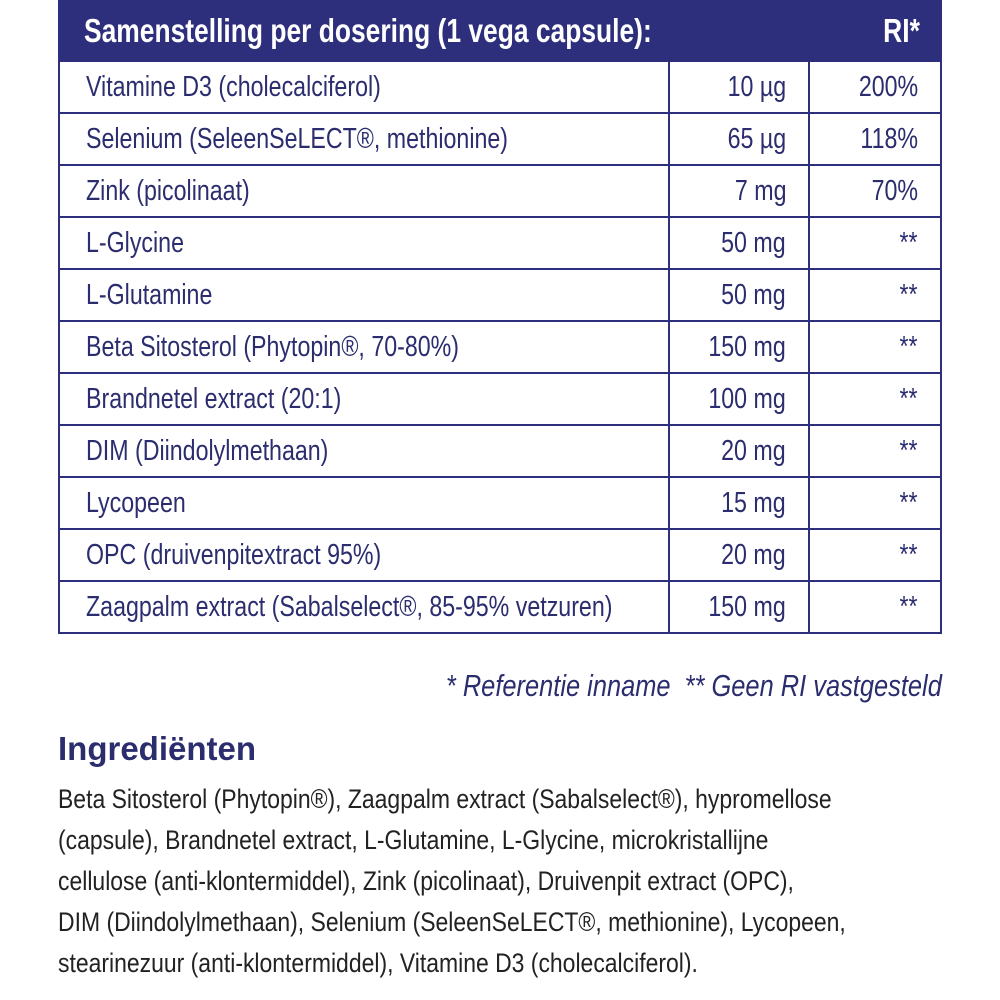 The image size is (1000, 1000). I want to click on cell-name-text: Brandnetel extract (20:1), so click(214, 399).